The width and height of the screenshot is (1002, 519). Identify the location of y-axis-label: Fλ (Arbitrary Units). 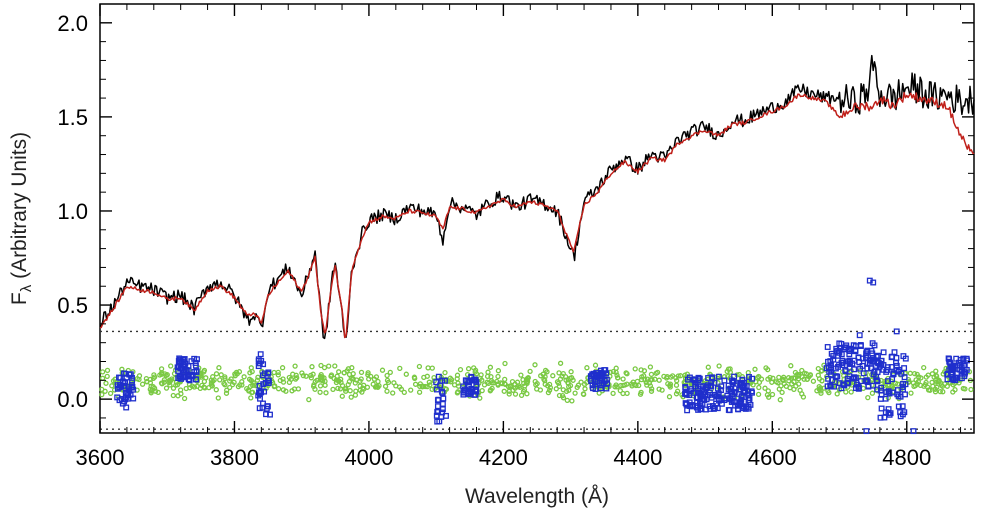
(21, 218).